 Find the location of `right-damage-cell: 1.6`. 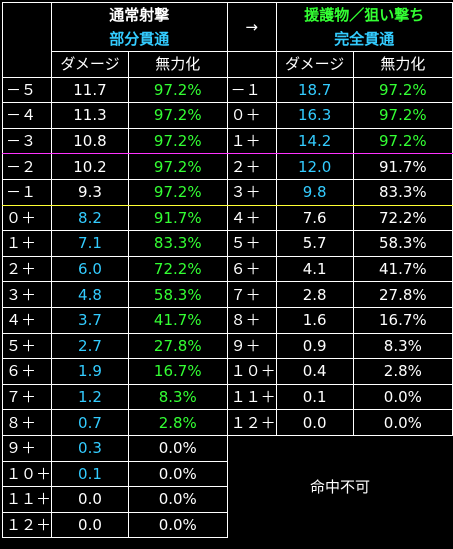

right-damage-cell: 1.6 is located at coordinates (314, 320).